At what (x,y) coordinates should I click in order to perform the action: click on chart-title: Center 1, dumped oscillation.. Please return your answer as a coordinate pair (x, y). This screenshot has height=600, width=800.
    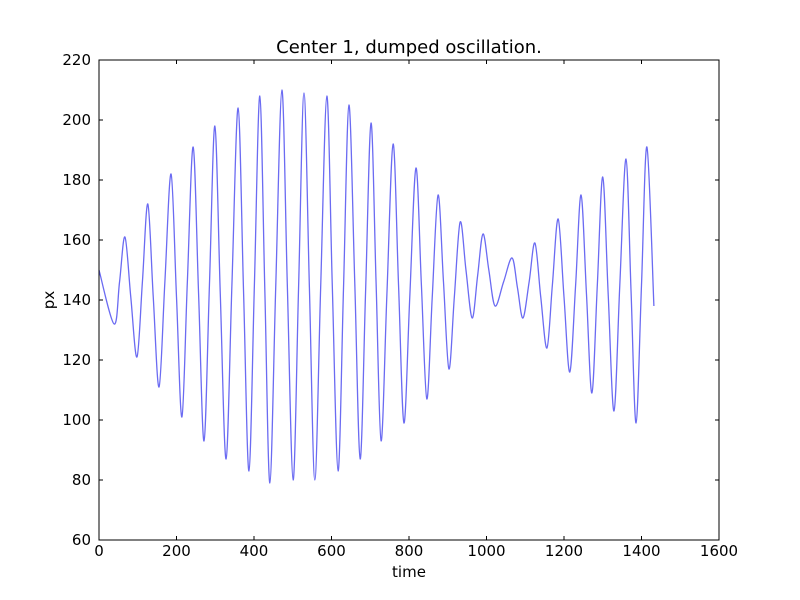
    Looking at the image, I should click on (409, 47).